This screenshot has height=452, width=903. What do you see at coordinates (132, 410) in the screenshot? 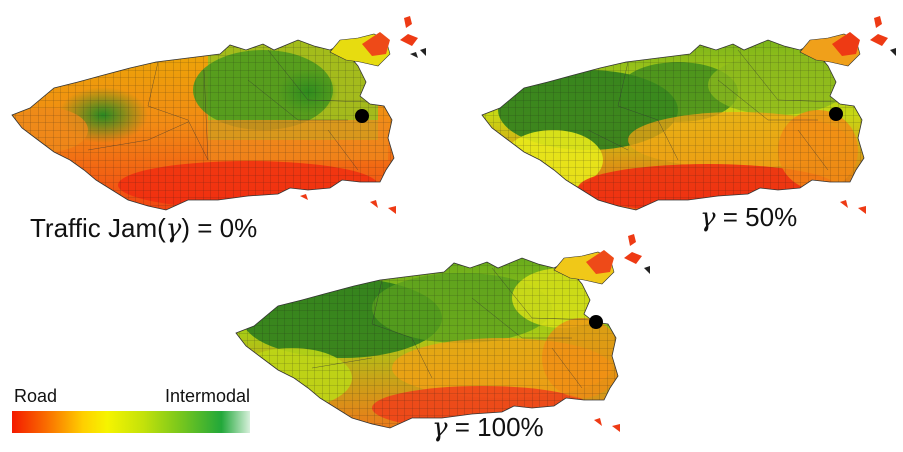
I see `color-legend: Road Intermodal` at bounding box center [132, 410].